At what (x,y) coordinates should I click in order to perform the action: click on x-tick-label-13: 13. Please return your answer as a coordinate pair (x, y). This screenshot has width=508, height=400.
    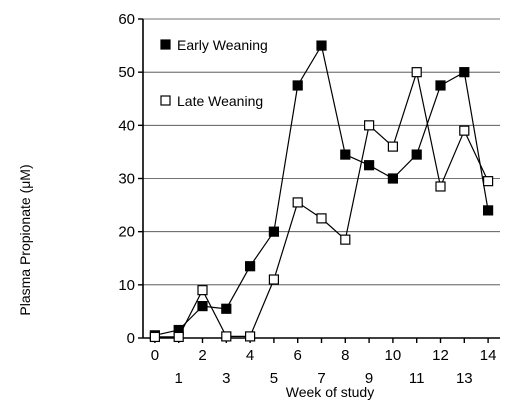
    Looking at the image, I should click on (464, 378).